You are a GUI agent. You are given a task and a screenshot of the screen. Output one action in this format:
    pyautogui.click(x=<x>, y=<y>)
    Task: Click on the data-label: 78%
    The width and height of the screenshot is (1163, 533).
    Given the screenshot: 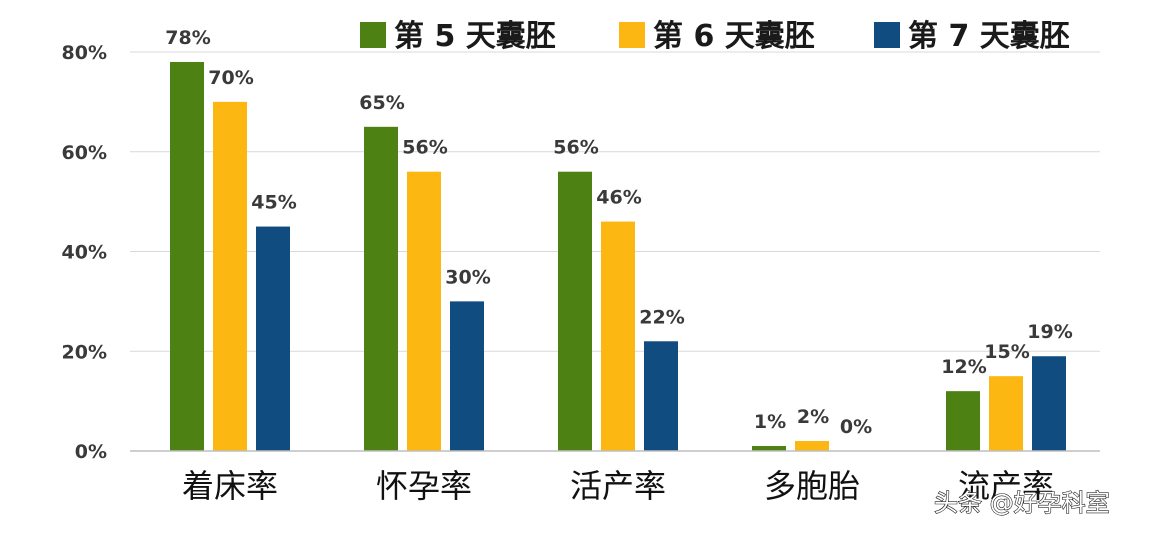 What is the action you would take?
    pyautogui.click(x=187, y=38)
    